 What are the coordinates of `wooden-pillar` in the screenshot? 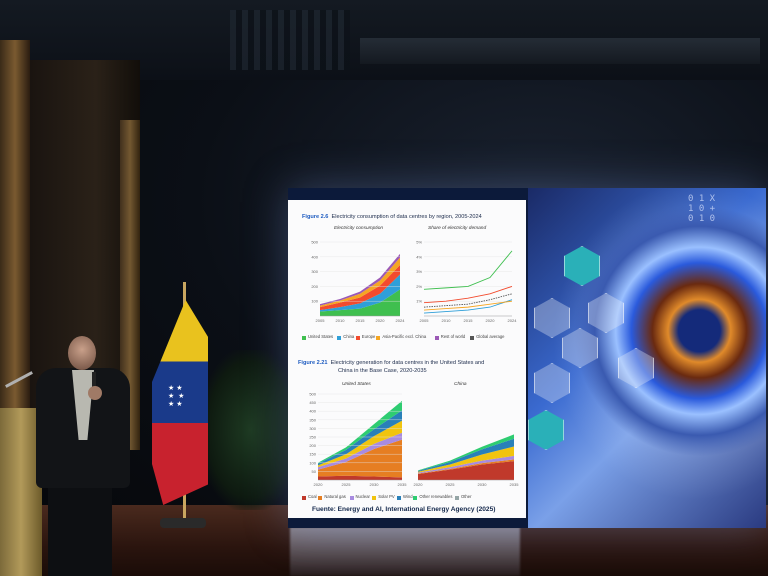 It's located at (15, 250).